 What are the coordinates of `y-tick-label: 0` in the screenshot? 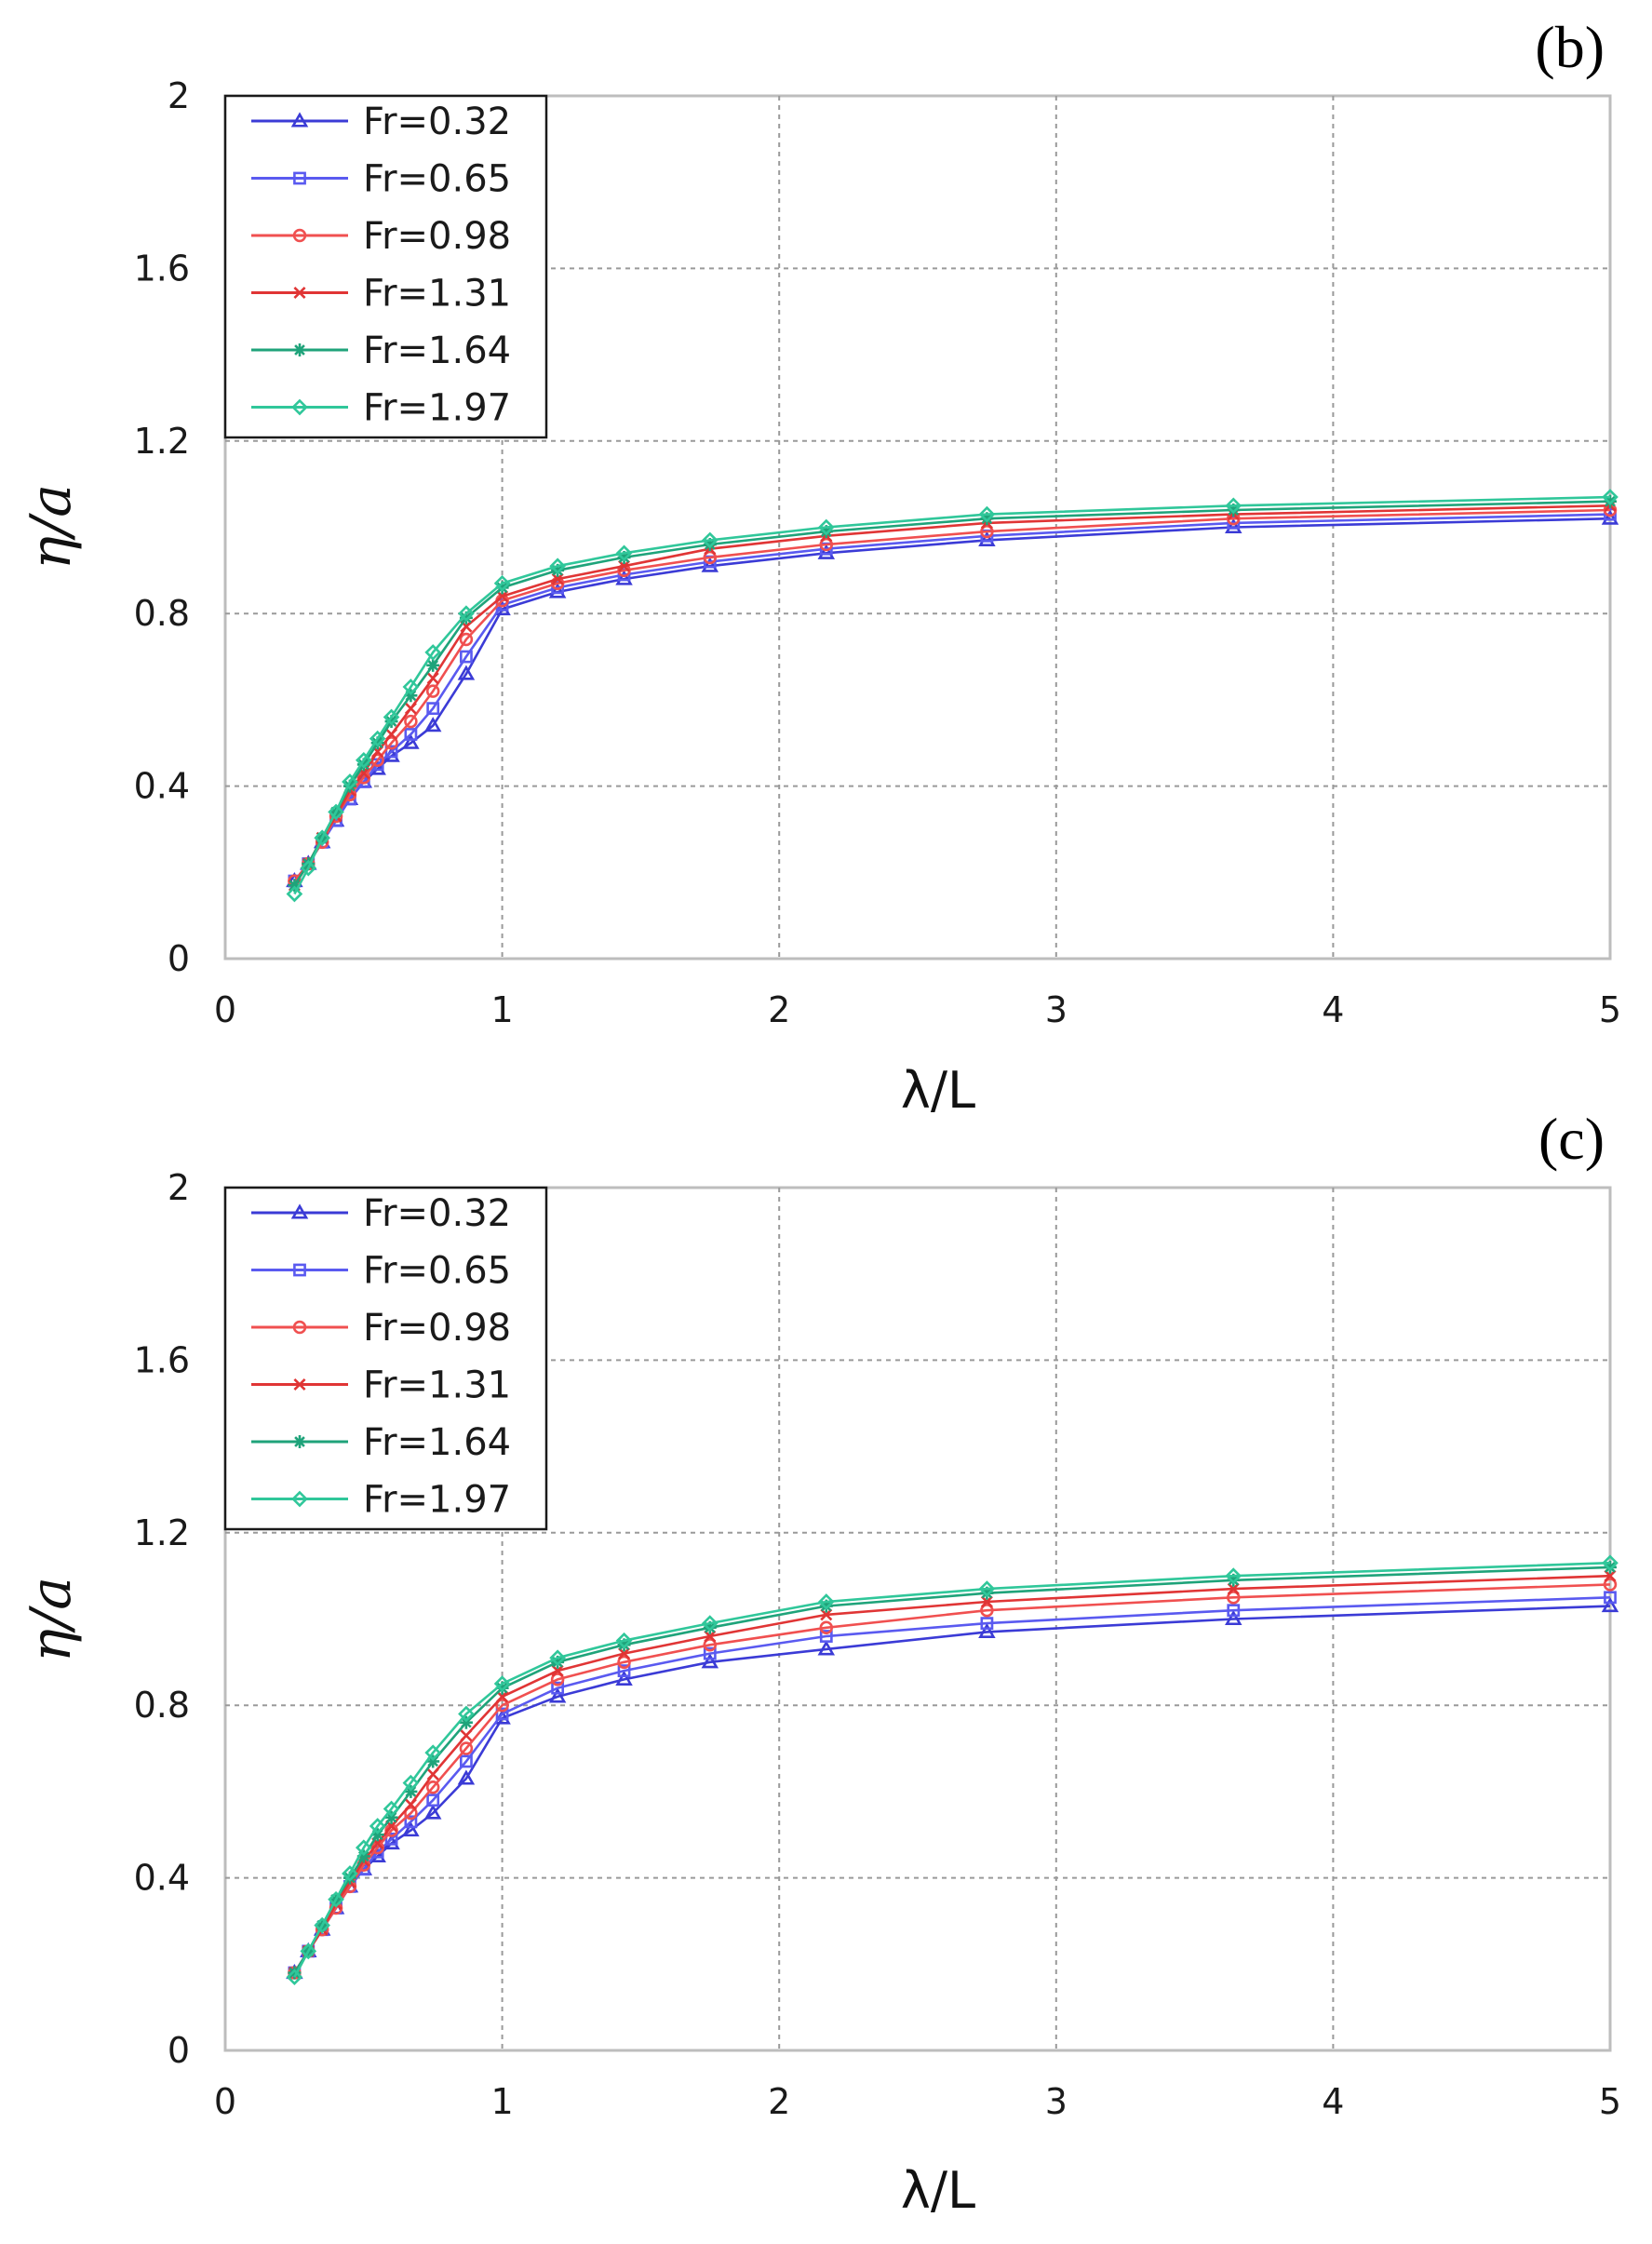 It's located at (179, 958).